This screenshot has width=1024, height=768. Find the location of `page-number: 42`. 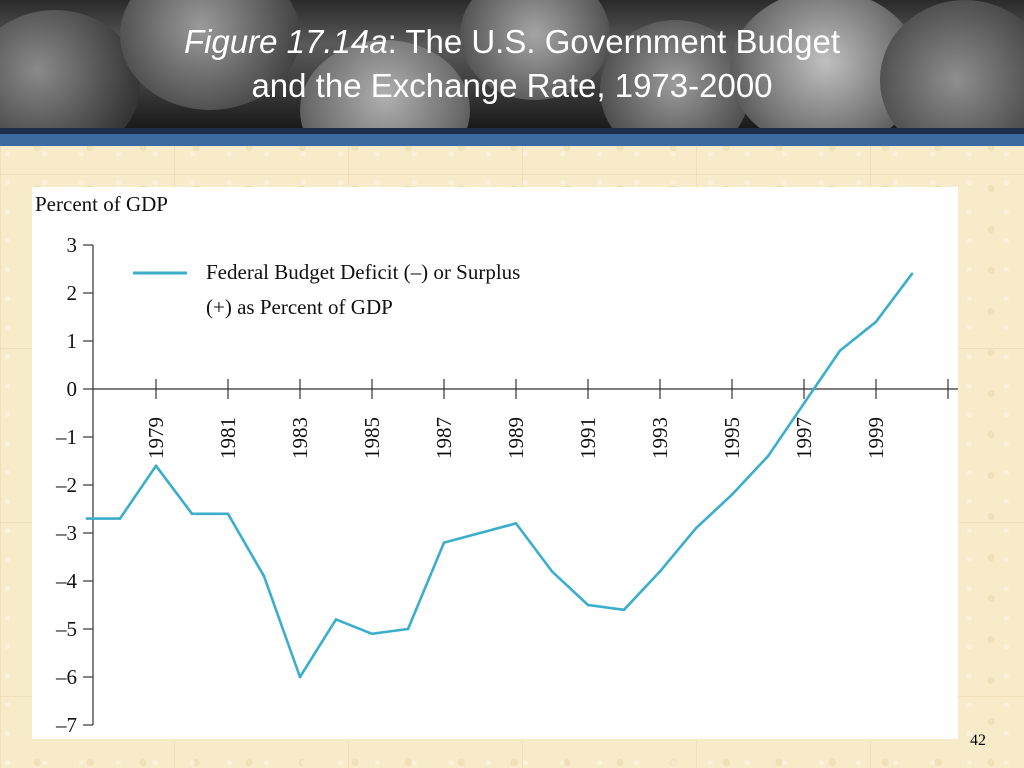

page-number: 42 is located at coordinates (978, 740).